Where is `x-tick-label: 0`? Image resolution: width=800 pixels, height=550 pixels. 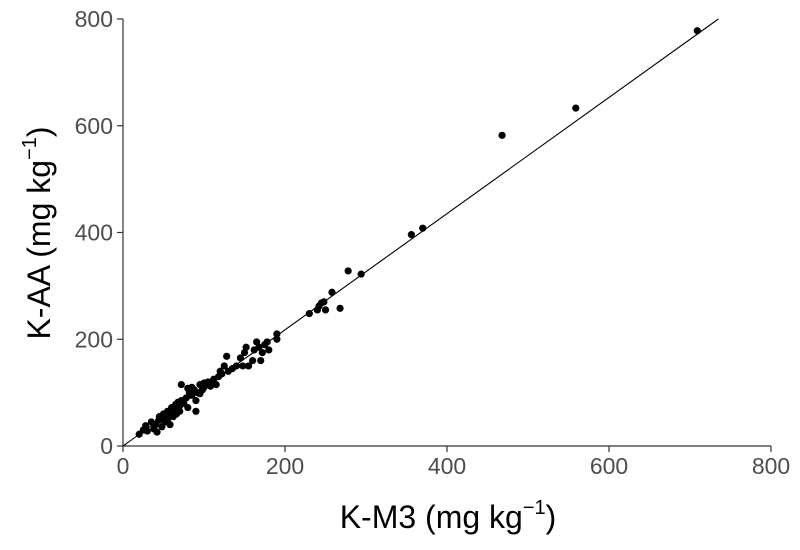 x-tick-label: 0 is located at coordinates (123, 466).